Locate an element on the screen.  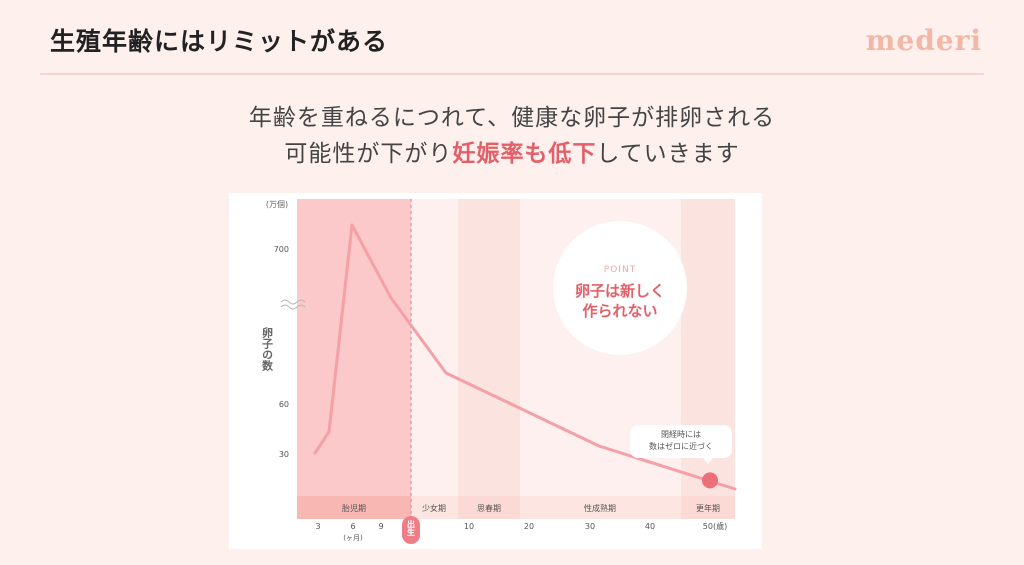
birth-badge is located at coordinates (411, 530).